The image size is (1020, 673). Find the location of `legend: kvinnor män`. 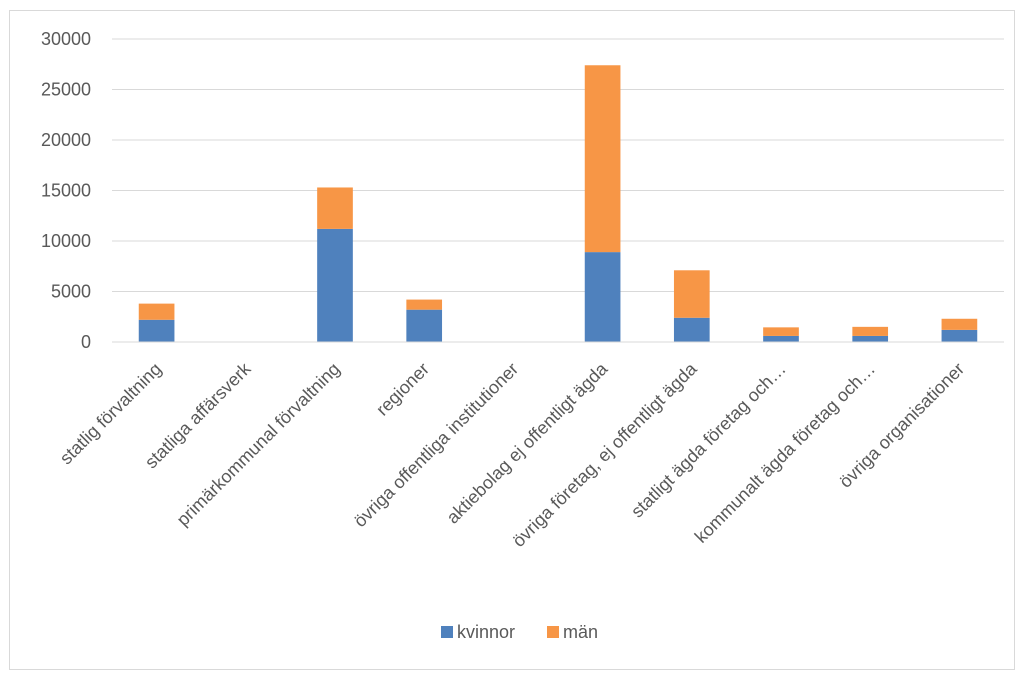

legend: kvinnor män is located at coordinates (519, 632).